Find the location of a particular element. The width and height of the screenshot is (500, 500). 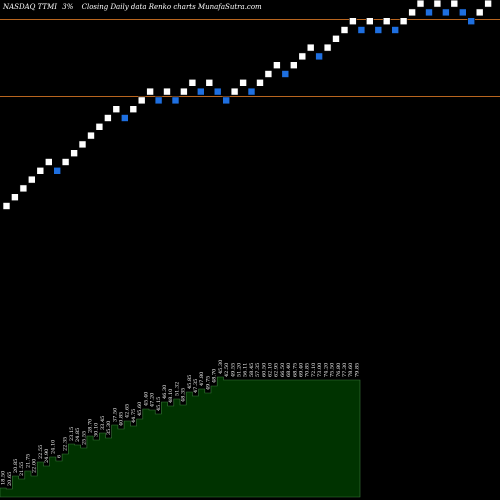

volume-label-10: 6 is located at coordinates (60, 456).